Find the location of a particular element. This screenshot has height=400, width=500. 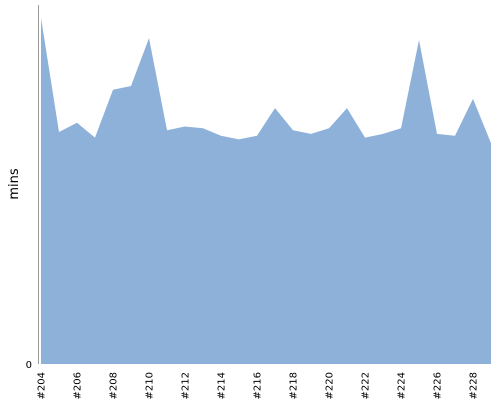

x-tick-label: #208 is located at coordinates (114, 385).